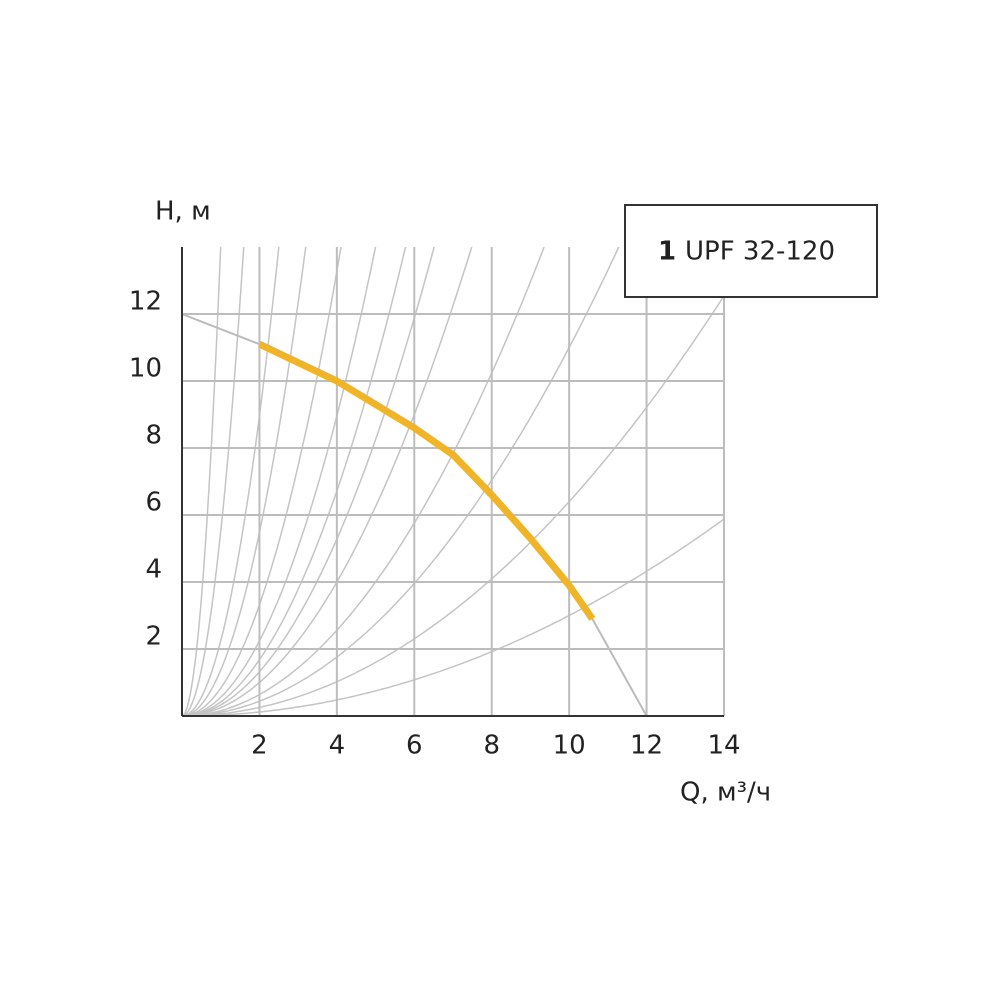  Describe the element at coordinates (760, 252) in the screenshot. I see `legend-label: UPF 32-120` at that location.